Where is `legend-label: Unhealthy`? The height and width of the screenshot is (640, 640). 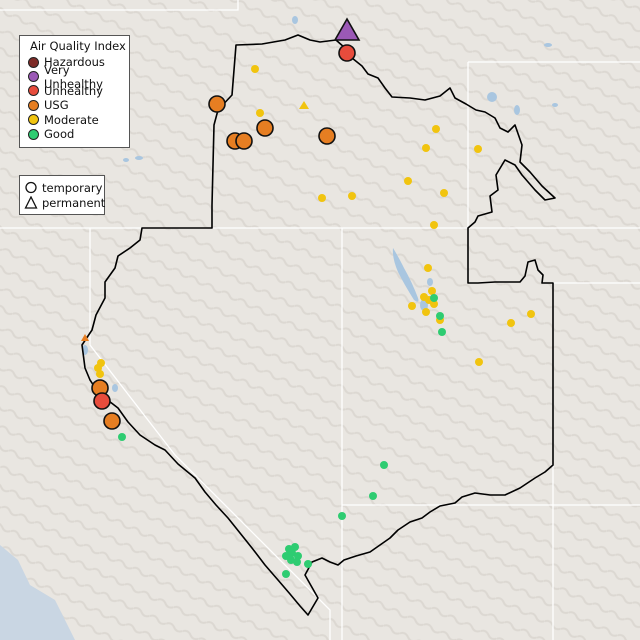 legend-label: Unhealthy is located at coordinates (73, 90).